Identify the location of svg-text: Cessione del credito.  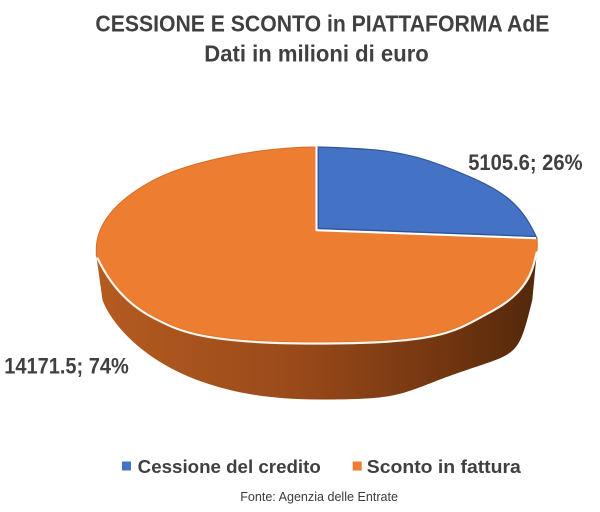
(229, 467).